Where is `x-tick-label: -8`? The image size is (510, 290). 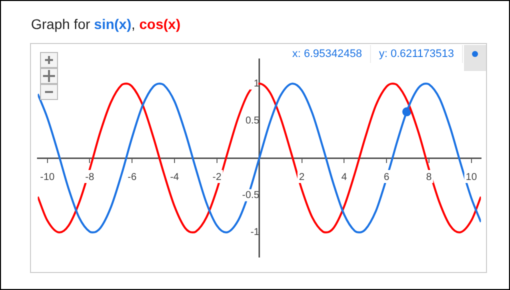 x-tick-label: -8 is located at coordinates (90, 177).